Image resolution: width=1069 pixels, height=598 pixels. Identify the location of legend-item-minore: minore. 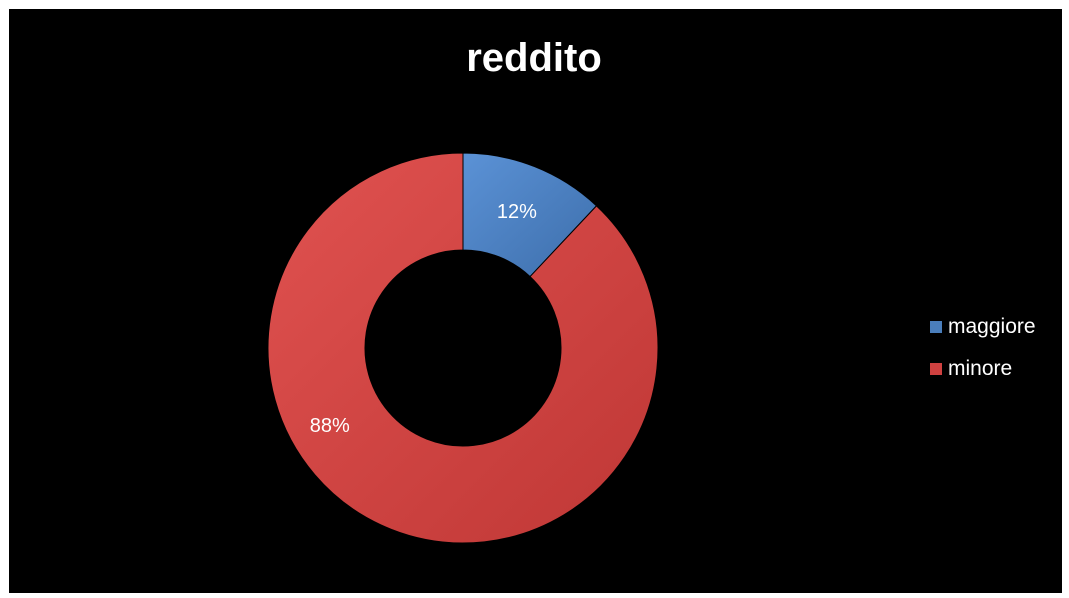
(983, 368).